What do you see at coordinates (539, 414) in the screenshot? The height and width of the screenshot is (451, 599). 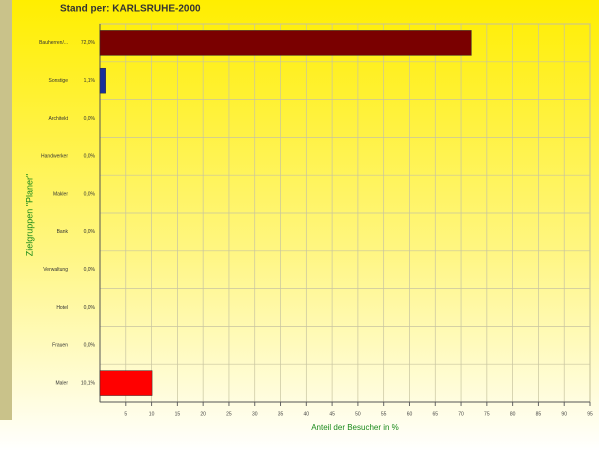 I see `x-tick-label: 85` at bounding box center [539, 414].